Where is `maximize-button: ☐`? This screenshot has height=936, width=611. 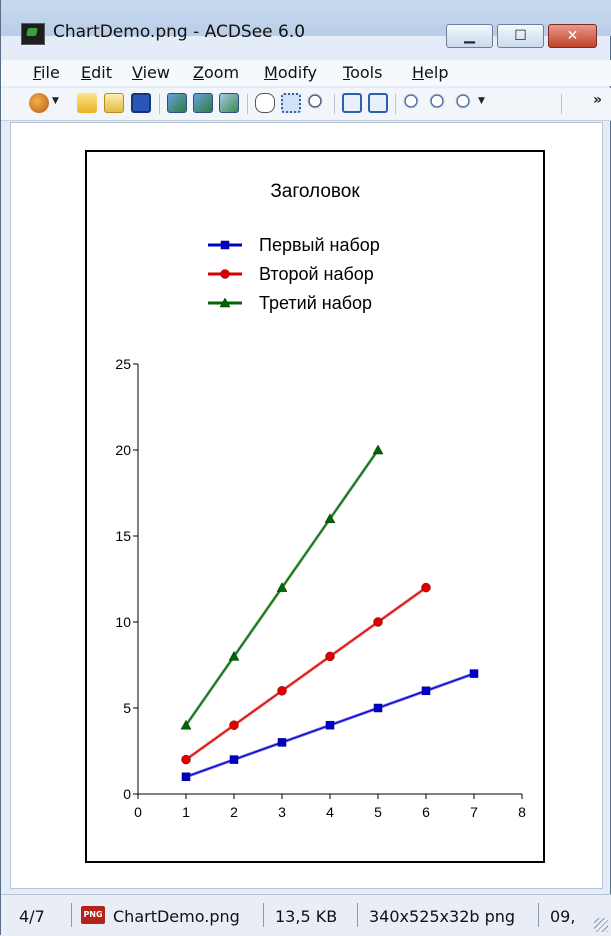 maximize-button: ☐ is located at coordinates (520, 36).